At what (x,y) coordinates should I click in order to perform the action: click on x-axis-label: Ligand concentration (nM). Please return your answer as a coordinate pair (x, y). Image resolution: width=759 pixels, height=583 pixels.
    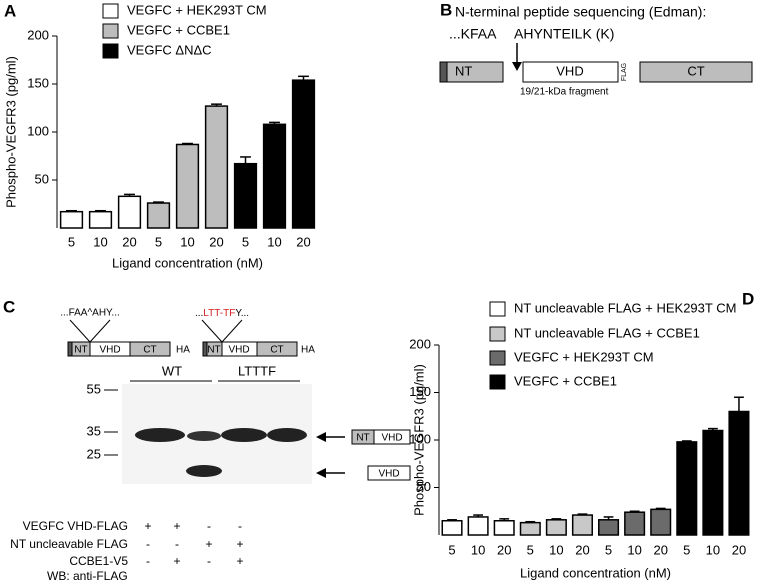
    Looking at the image, I should click on (187, 262).